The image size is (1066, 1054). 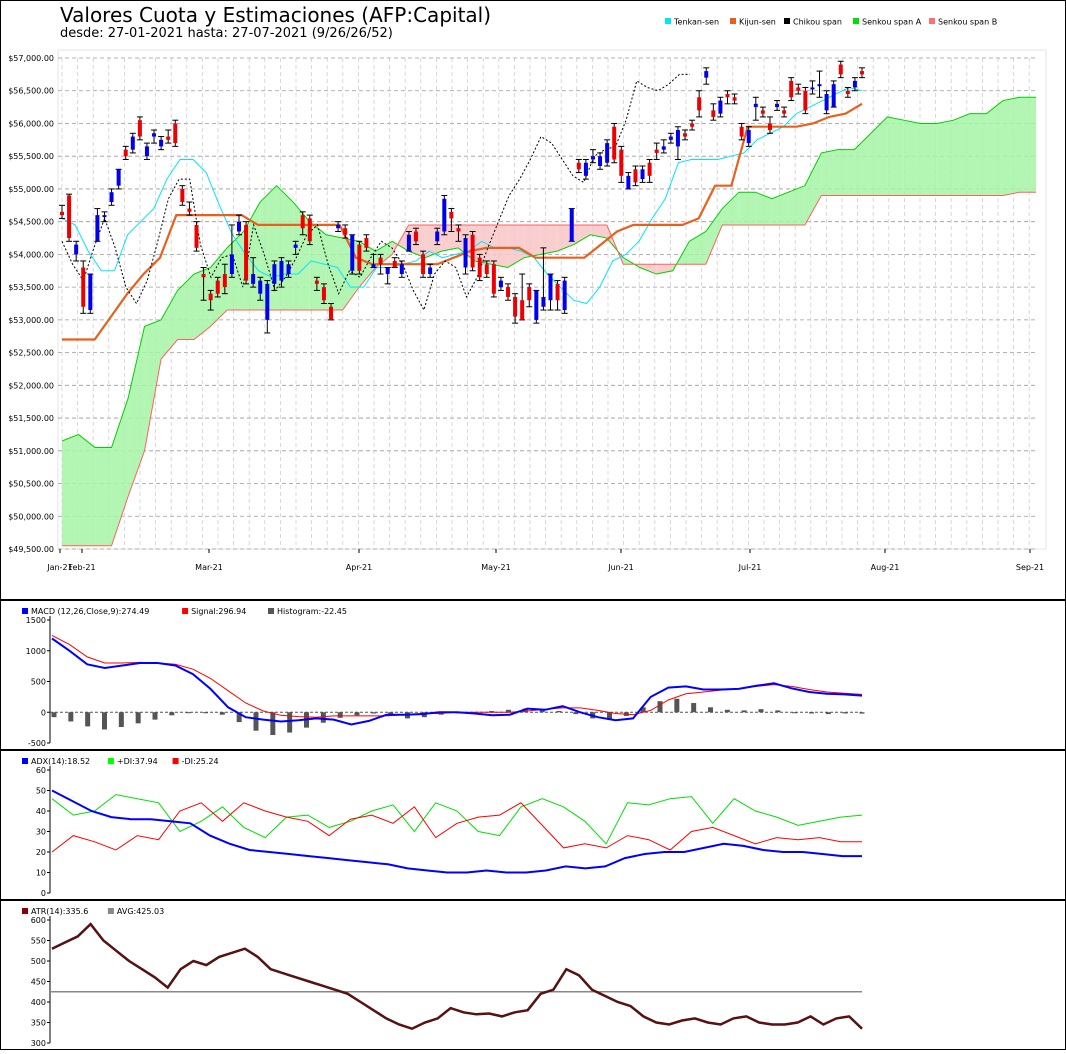 What do you see at coordinates (750, 567) in the screenshot?
I see `x-tick-label: Jul-21` at bounding box center [750, 567].